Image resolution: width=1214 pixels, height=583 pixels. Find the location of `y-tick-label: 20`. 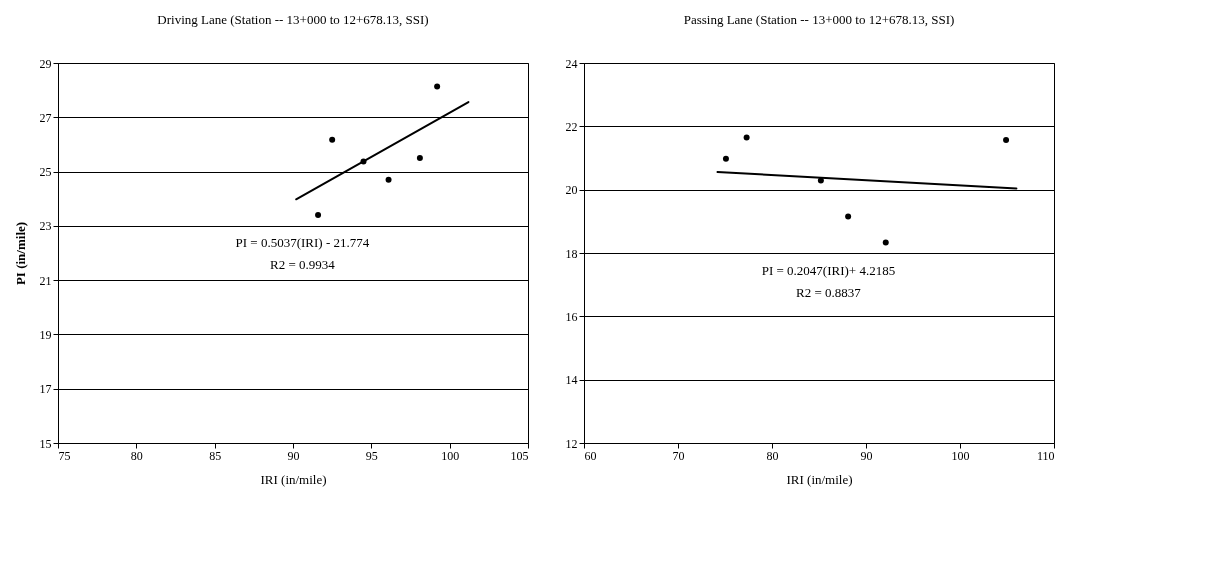

y-tick-label: 20 is located at coordinates (571, 190).